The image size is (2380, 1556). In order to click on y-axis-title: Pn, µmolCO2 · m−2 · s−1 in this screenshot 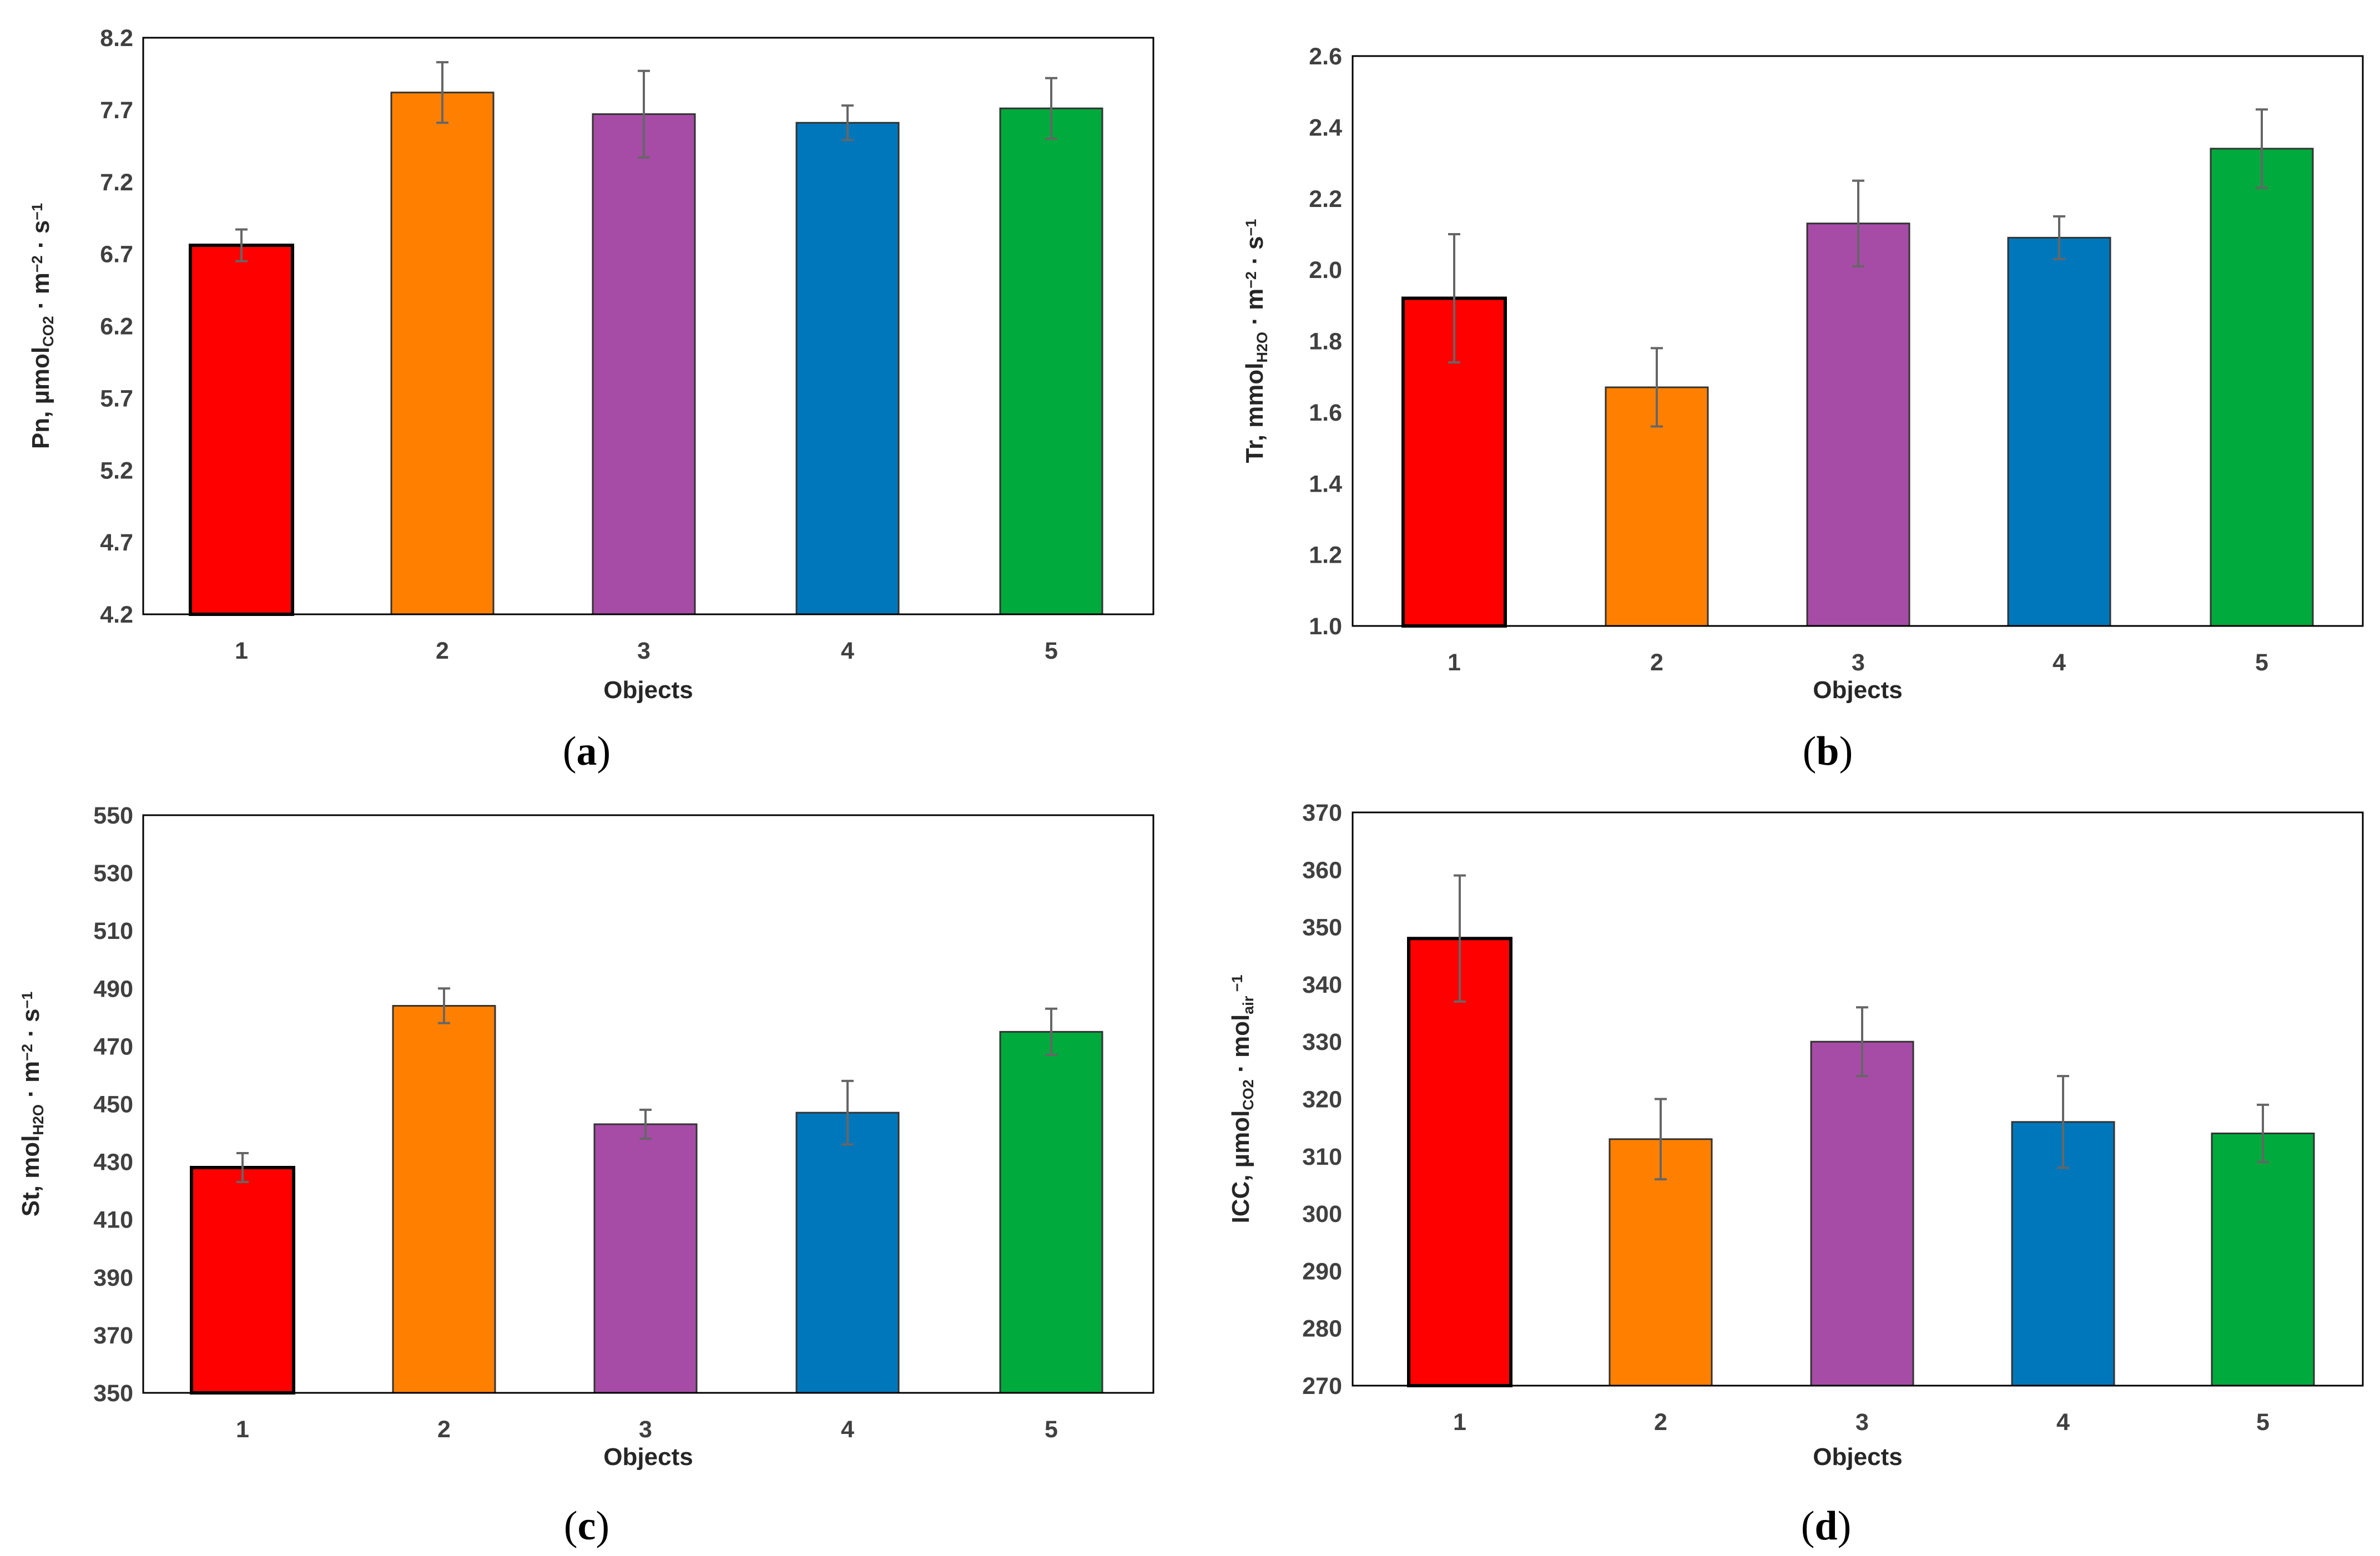, I will do `click(42, 326)`.